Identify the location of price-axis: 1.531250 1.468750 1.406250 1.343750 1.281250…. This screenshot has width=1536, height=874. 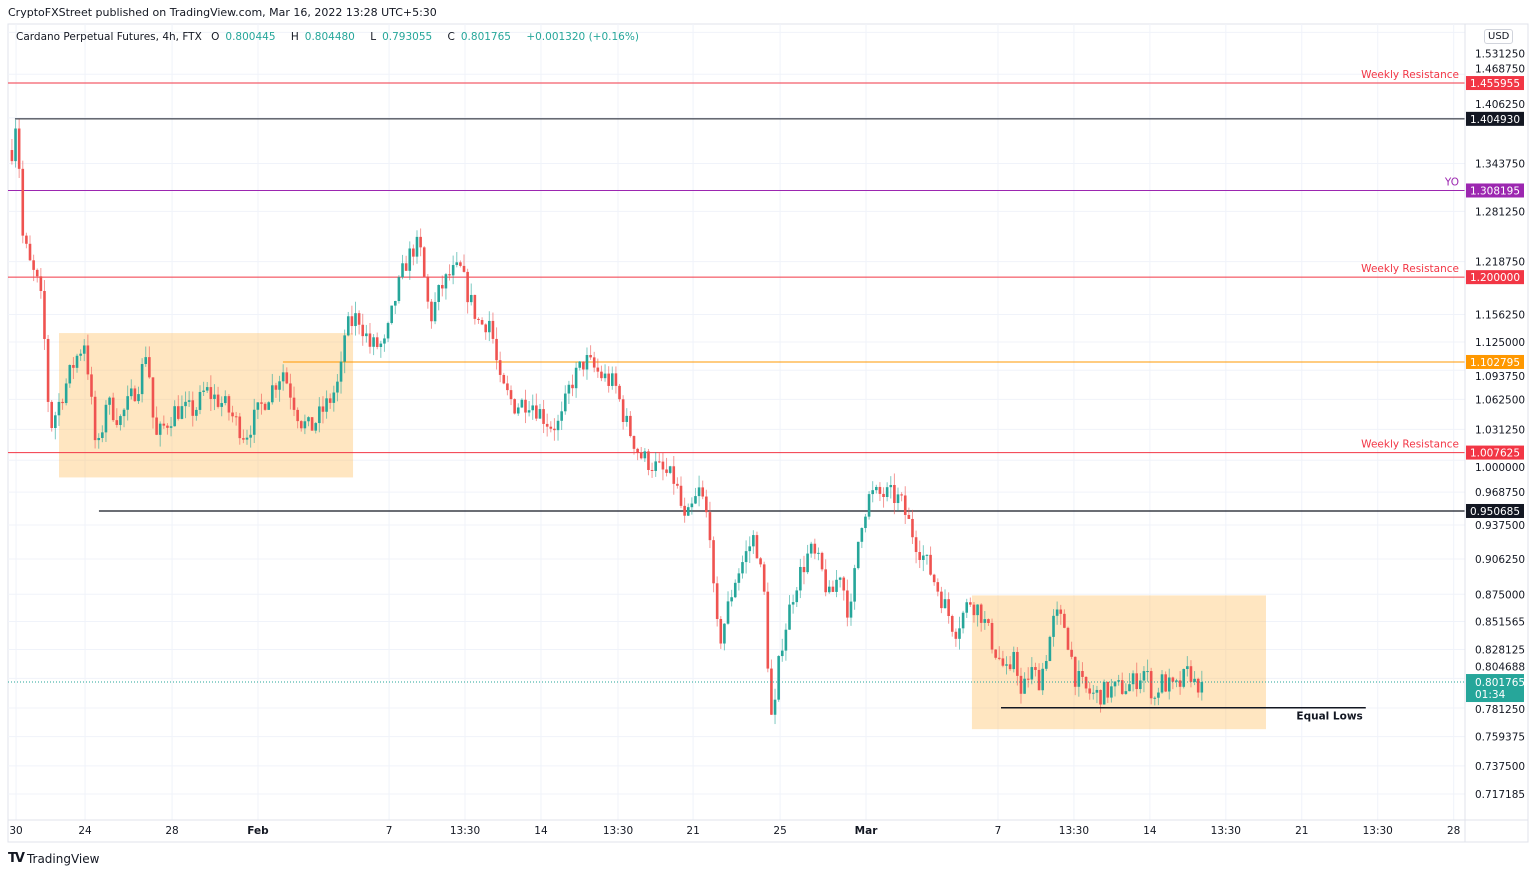
(1500, 424).